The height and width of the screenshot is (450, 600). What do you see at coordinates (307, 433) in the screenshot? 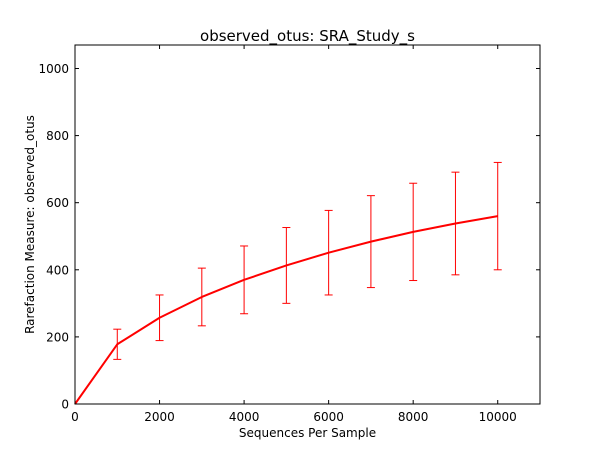
I see `x-axis-label: Sequences Per Sample` at bounding box center [307, 433].